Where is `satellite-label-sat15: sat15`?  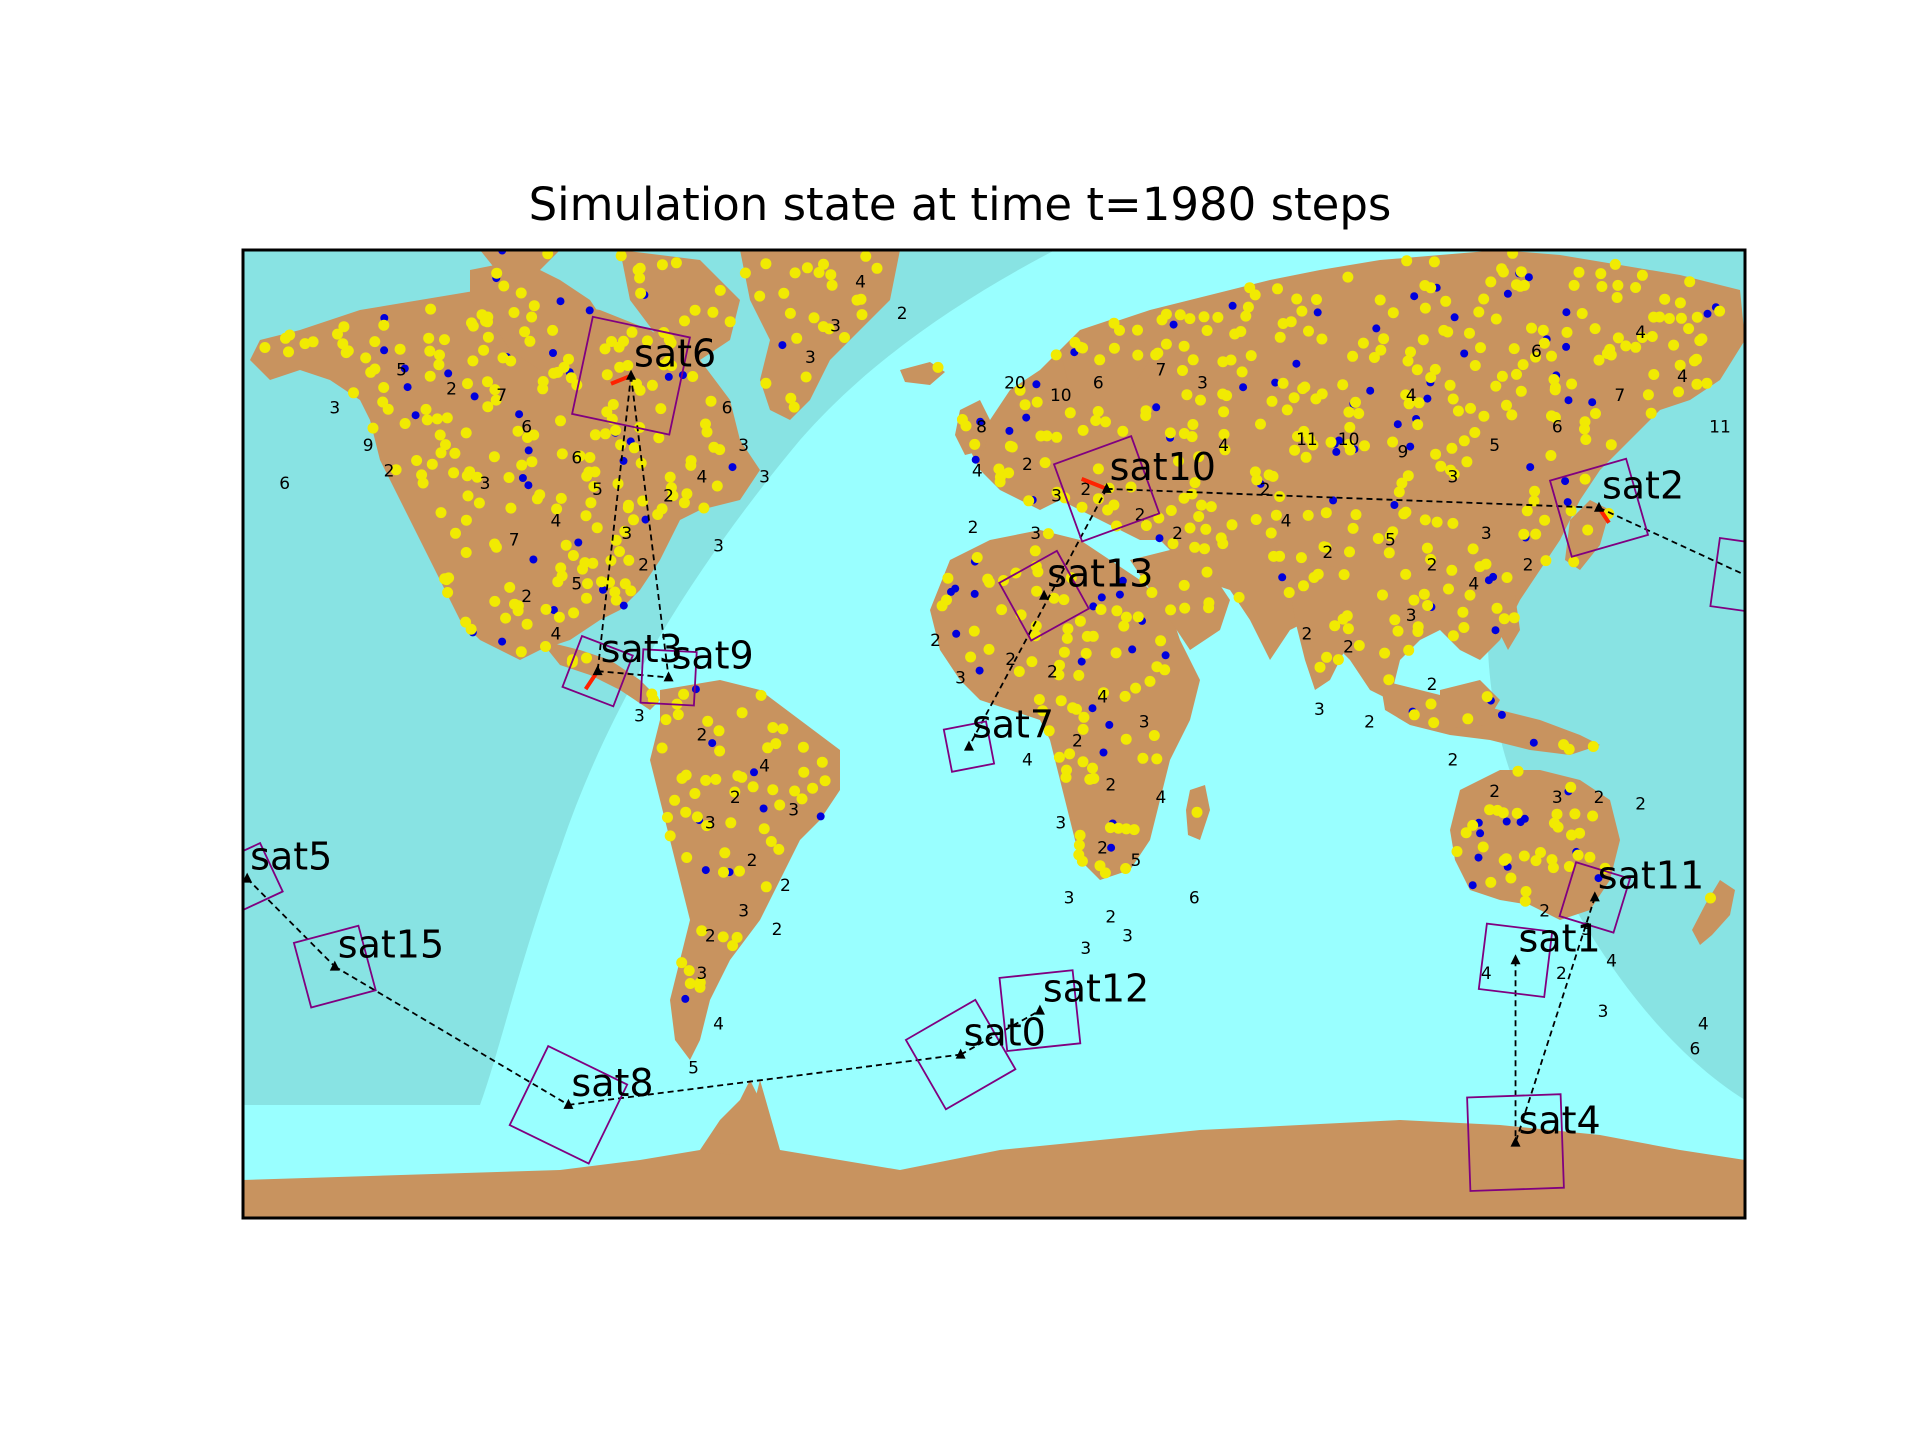 satellite-label-sat15: sat15 is located at coordinates (391, 945).